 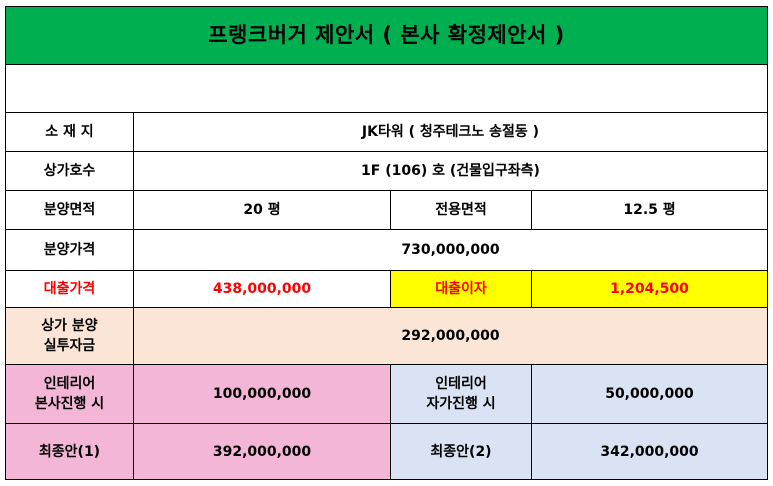 What do you see at coordinates (461, 210) in the screenshot?
I see `exclusive-area-label: 전용면적` at bounding box center [461, 210].